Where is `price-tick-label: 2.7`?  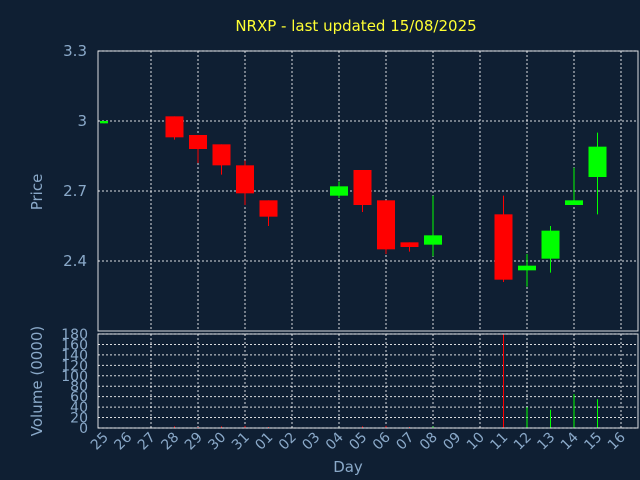 price-tick-label: 2.7 is located at coordinates (75, 191).